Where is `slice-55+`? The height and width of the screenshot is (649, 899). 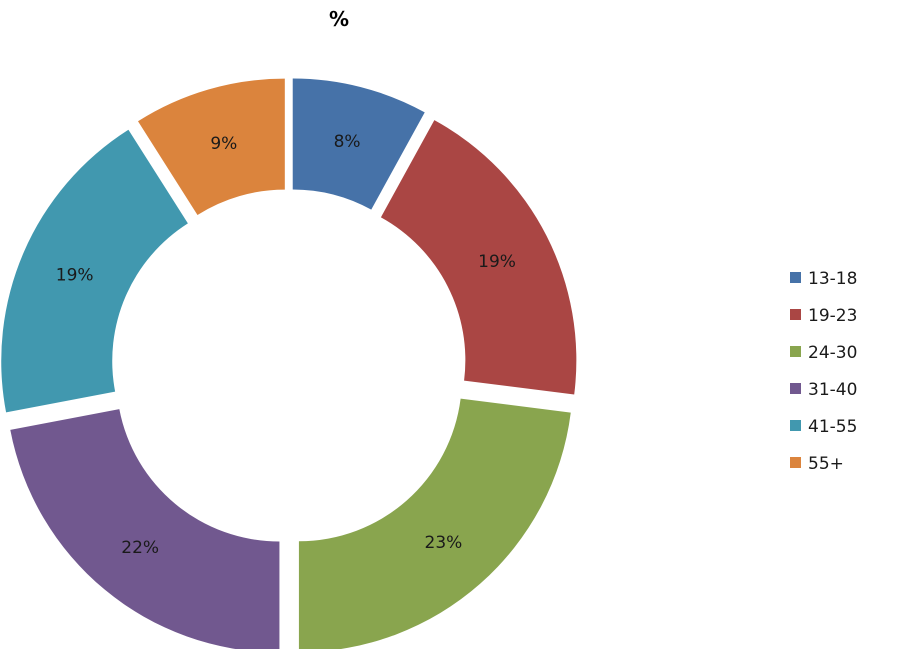 slice-55+ is located at coordinates (211, 146).